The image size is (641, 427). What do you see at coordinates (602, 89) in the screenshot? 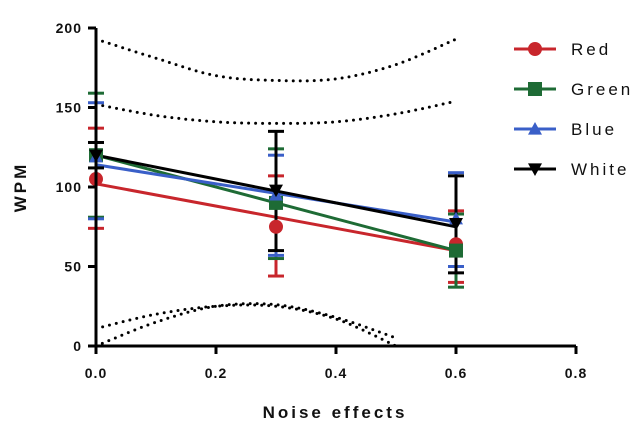
I see `legend-label-green: Green` at bounding box center [602, 89].